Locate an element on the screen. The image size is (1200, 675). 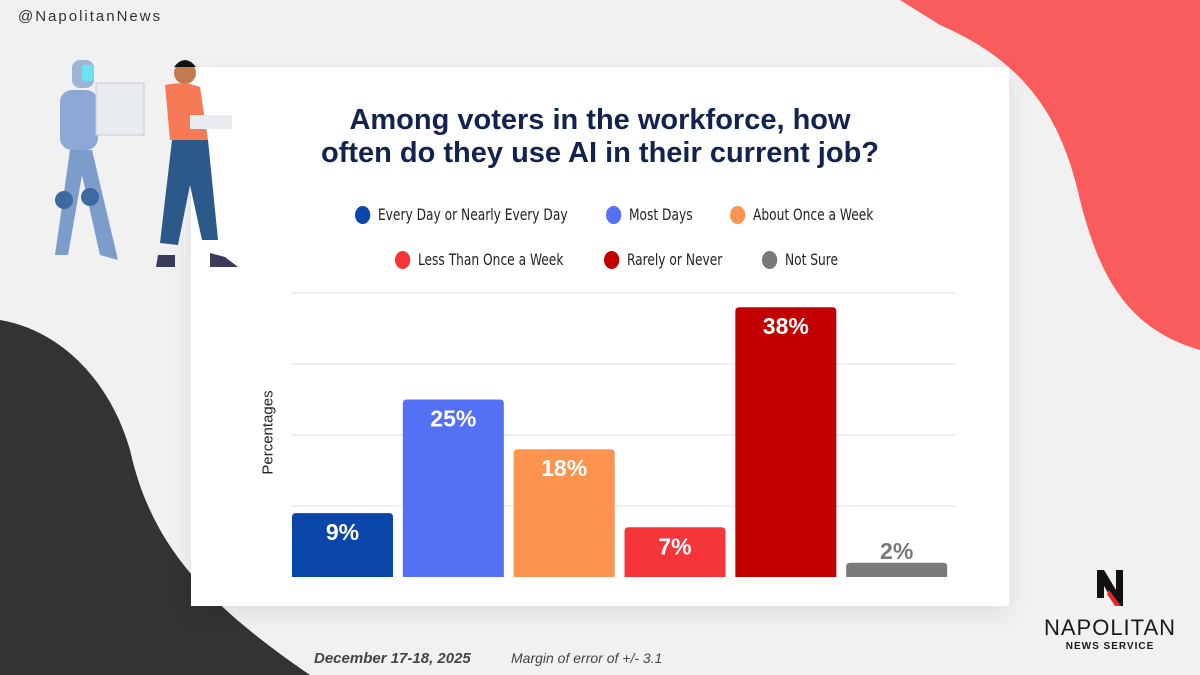
data-label: 9% is located at coordinates (342, 532).